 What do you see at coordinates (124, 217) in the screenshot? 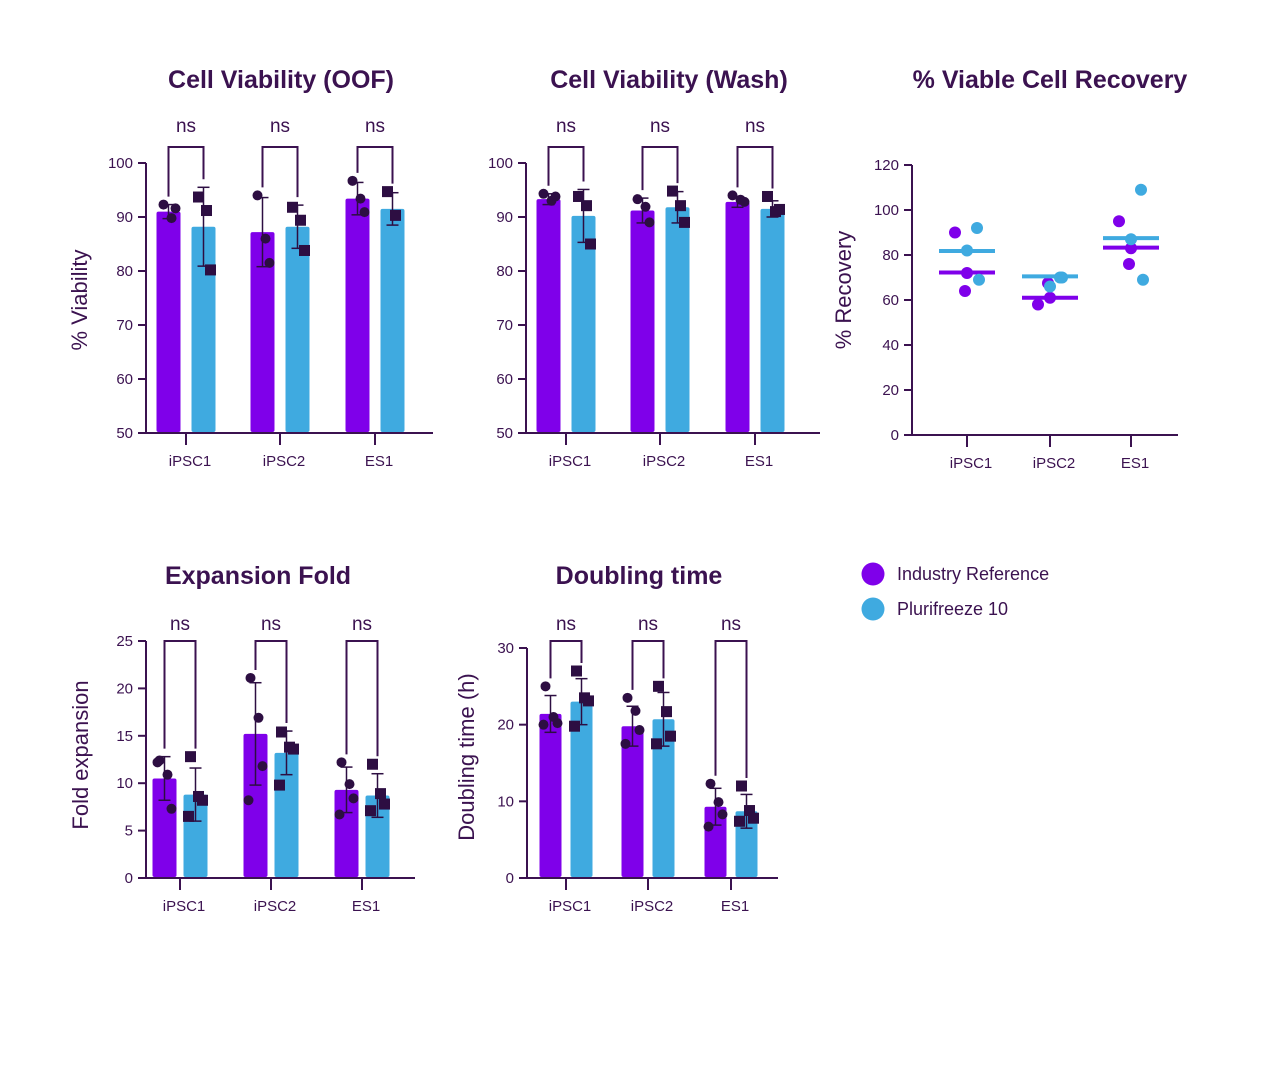
I see `y-tick-label: 90` at bounding box center [124, 217].